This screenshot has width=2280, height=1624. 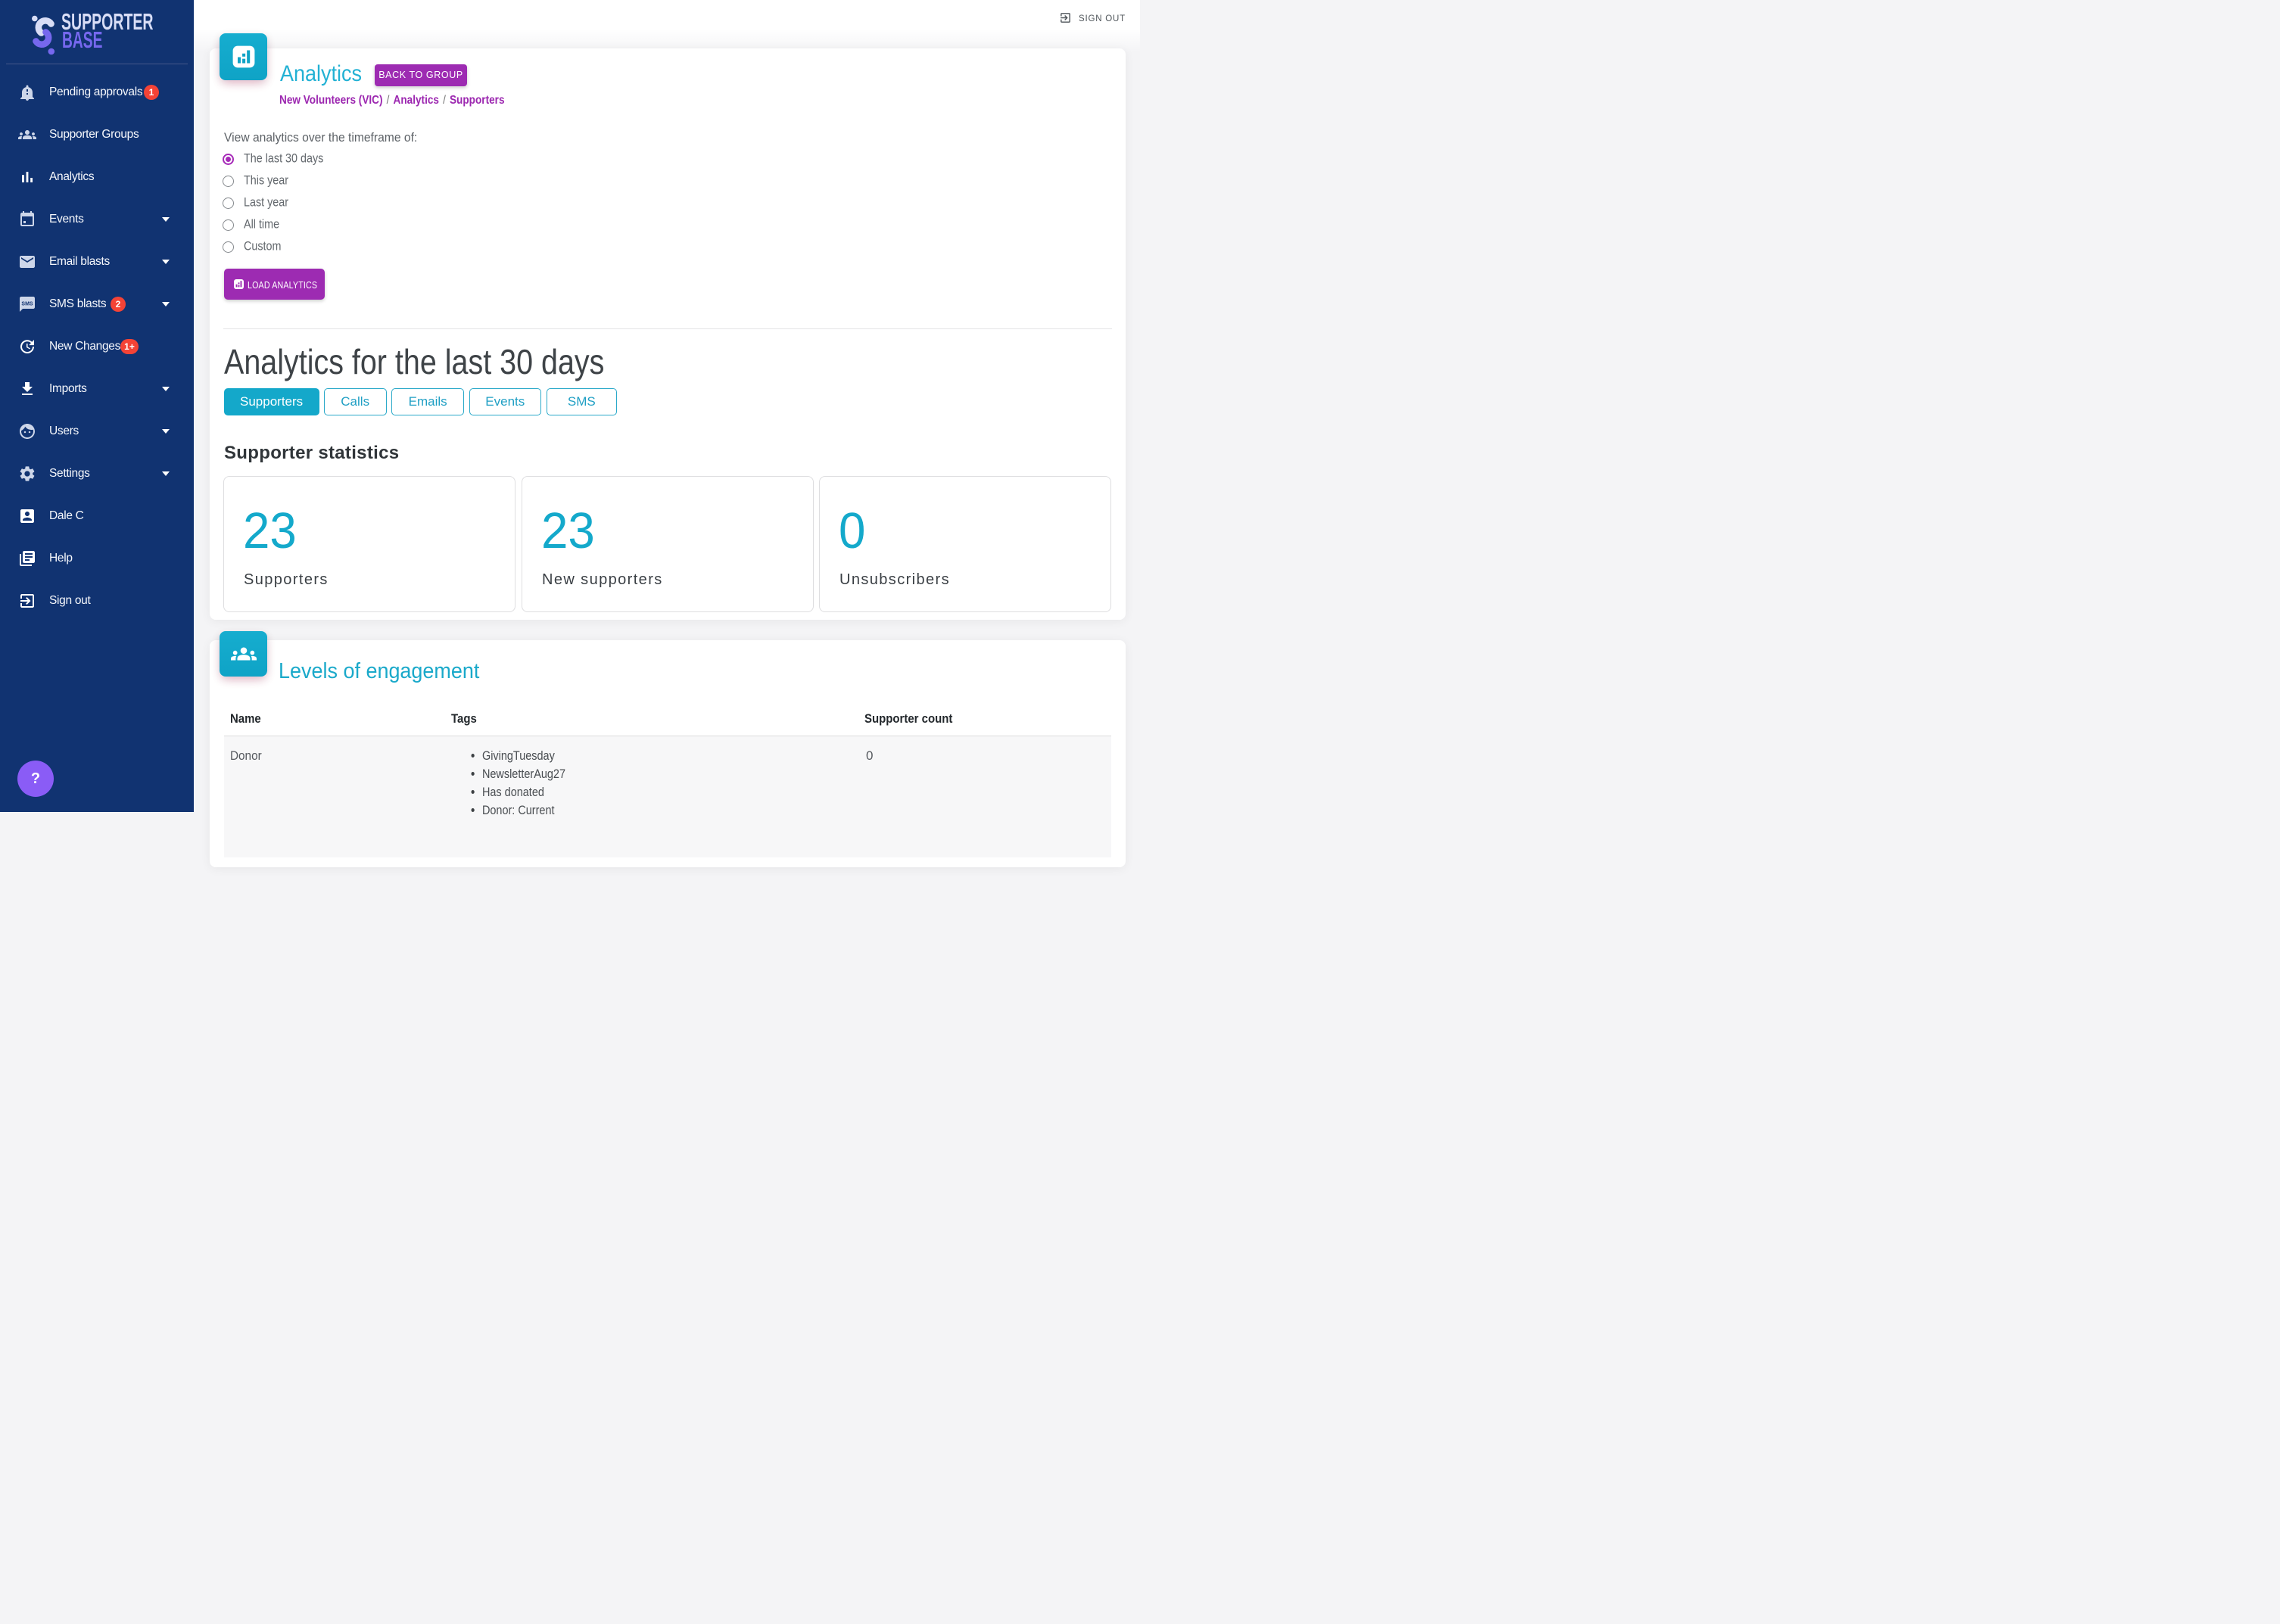 I want to click on svg-text: SMS, so click(x=27, y=304).